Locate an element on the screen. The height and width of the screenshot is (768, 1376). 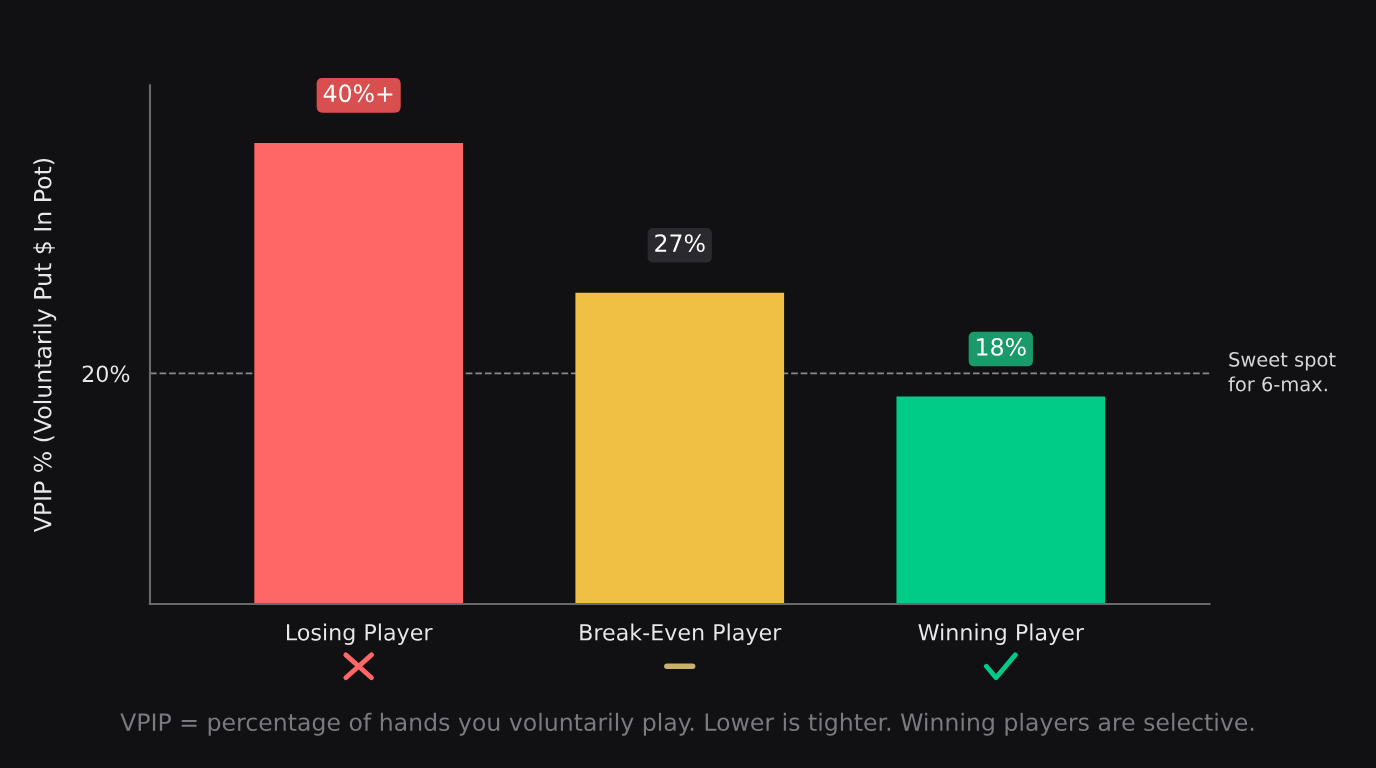
ref-line-label: Sweet spot for 6-max. is located at coordinates (1282, 372).